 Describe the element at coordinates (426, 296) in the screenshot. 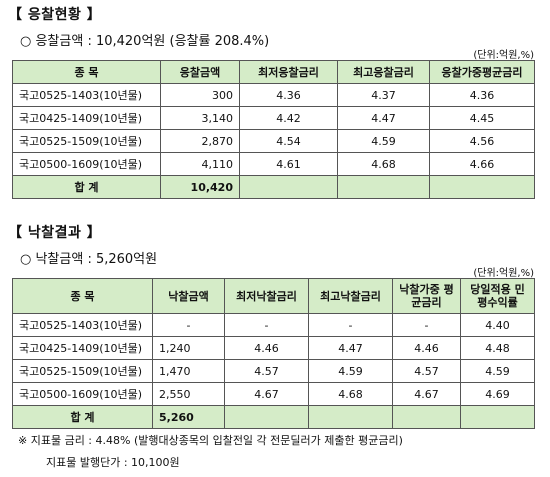

I see `header-weighted-avg-rate: 낙찰가중 평균금리` at that location.